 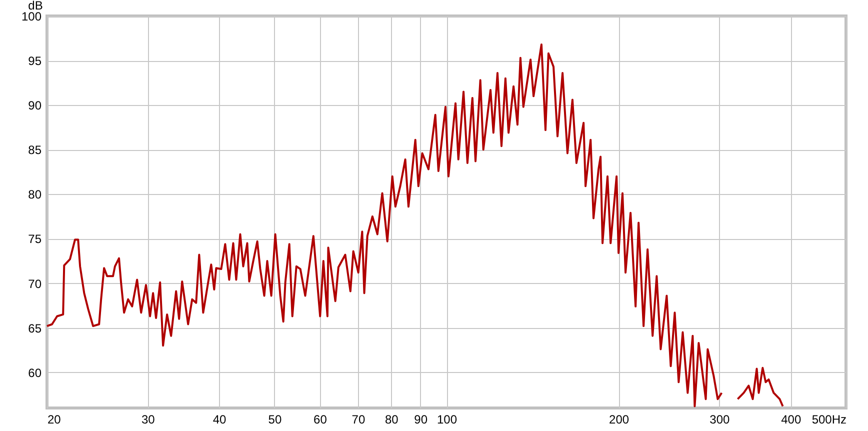 What do you see at coordinates (35, 328) in the screenshot?
I see `y-tick-label: 65` at bounding box center [35, 328].